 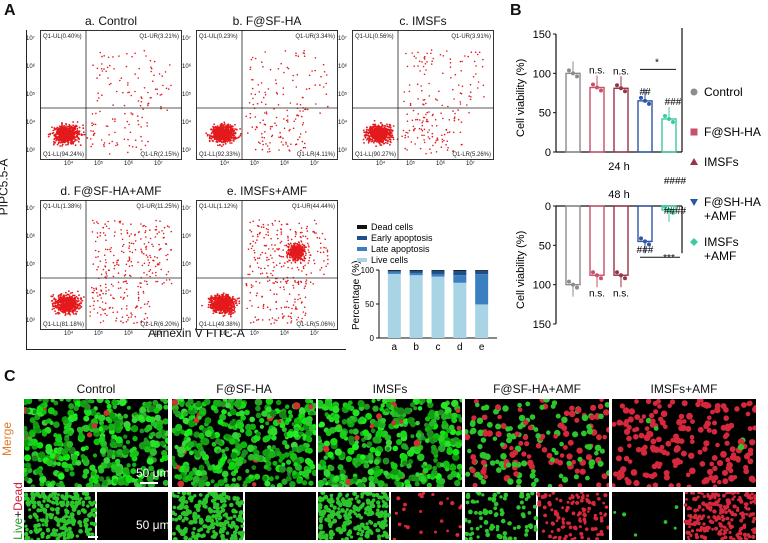 What do you see at coordinates (482, 347) in the screenshot?
I see `stack-x-tick: e` at bounding box center [482, 347].